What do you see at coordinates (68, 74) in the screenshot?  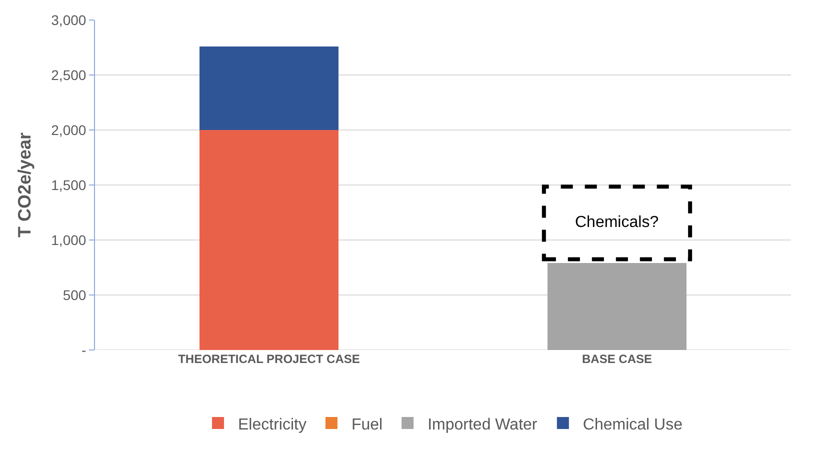 I see `y-tick-label: 2,500` at bounding box center [68, 74].